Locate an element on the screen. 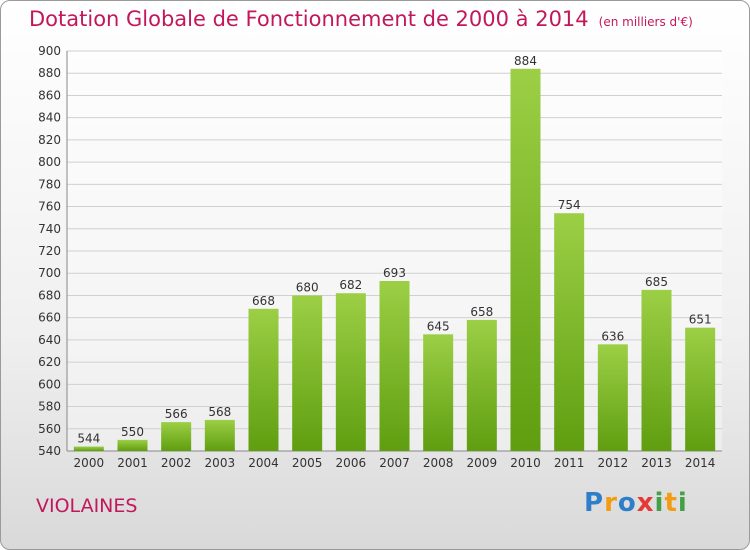 This screenshot has width=750, height=550. bar-2002 is located at coordinates (176, 436).